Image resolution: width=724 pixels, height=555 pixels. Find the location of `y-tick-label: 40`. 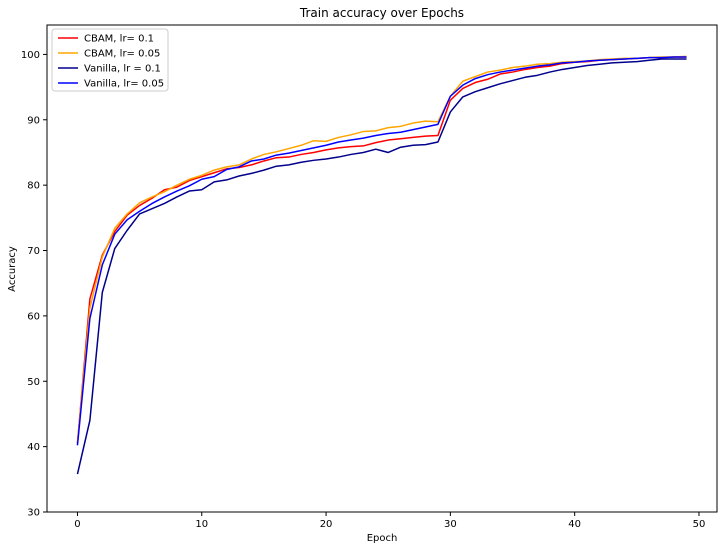

y-tick-label: 40 is located at coordinates (33, 447).